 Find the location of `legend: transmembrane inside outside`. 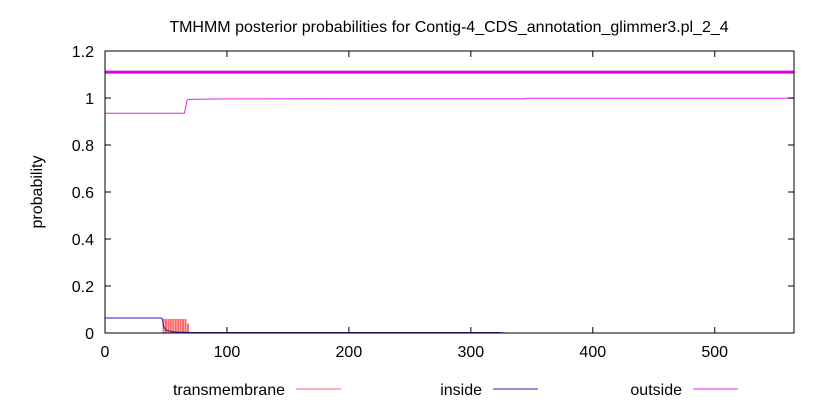

legend: transmembrane inside outside is located at coordinates (455, 390).